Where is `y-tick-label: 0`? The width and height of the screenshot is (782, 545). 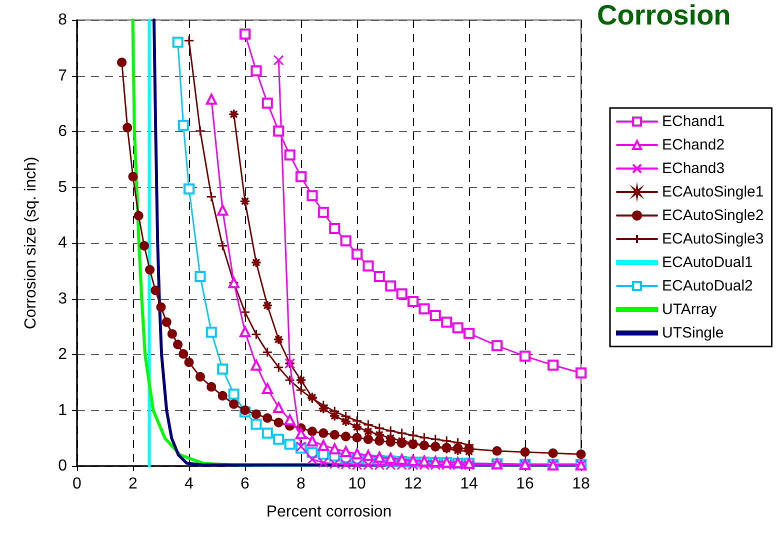 y-tick-label: 0 is located at coordinates (63, 466).